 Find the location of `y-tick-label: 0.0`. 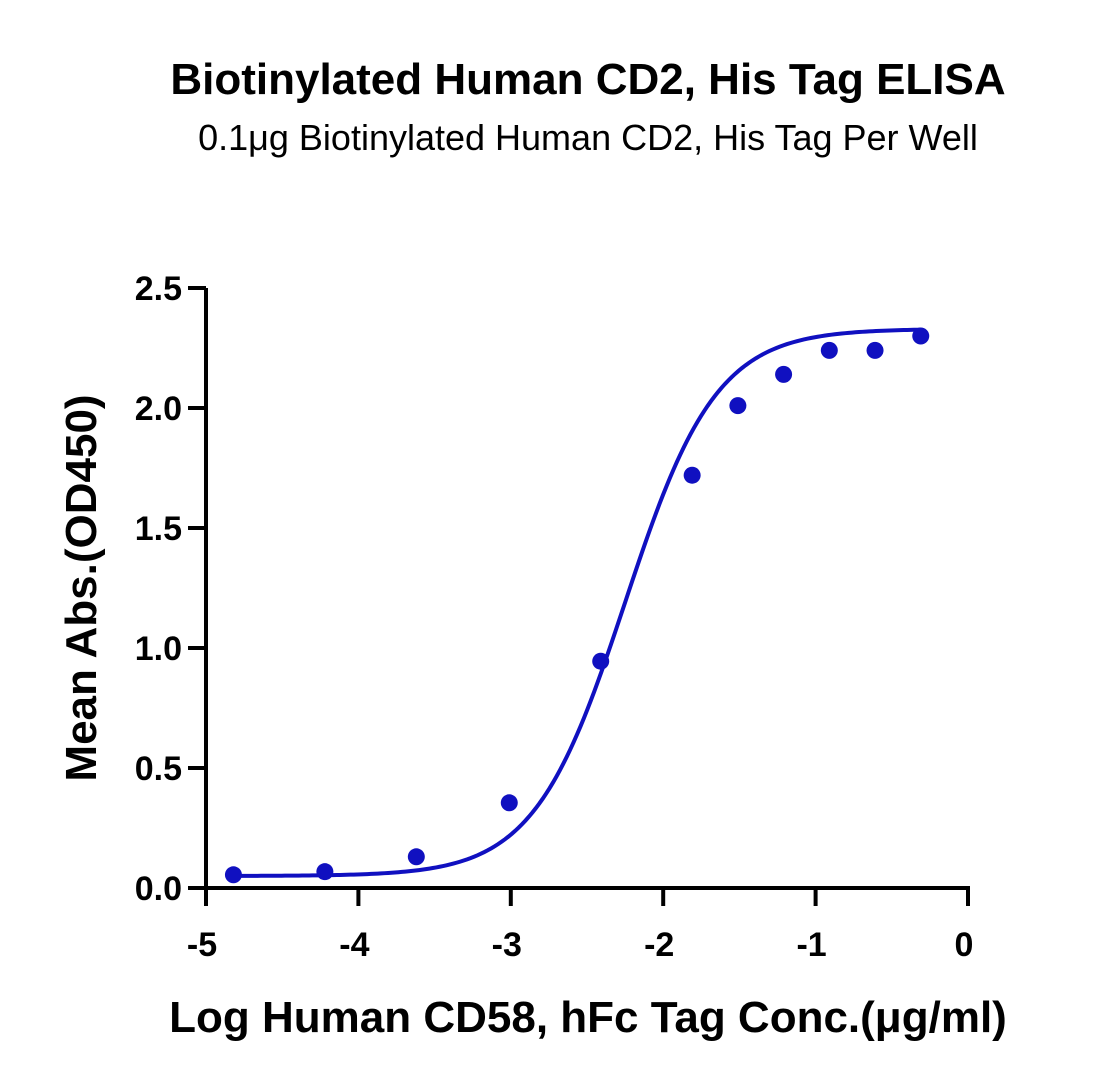

y-tick-label: 0.0 is located at coordinates (158, 889).